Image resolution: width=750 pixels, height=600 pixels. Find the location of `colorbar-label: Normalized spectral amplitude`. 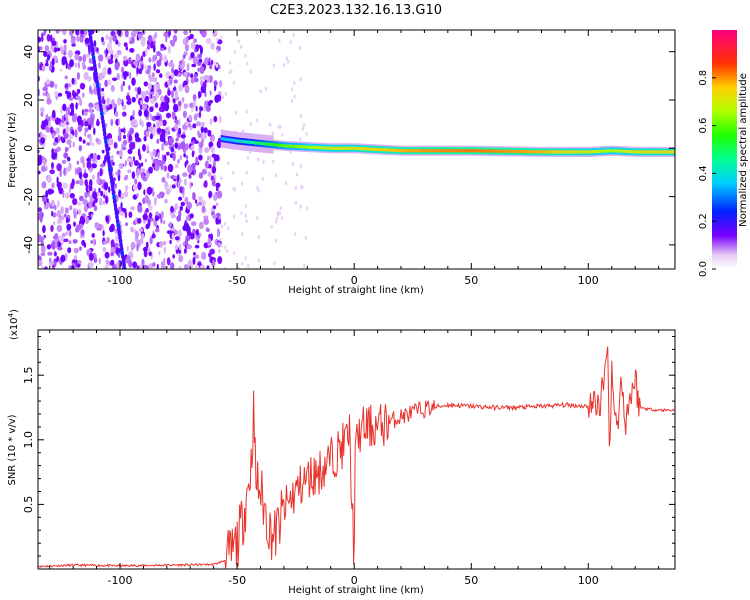

colorbar-label: Normalized spectral amplitude is located at coordinates (743, 150).